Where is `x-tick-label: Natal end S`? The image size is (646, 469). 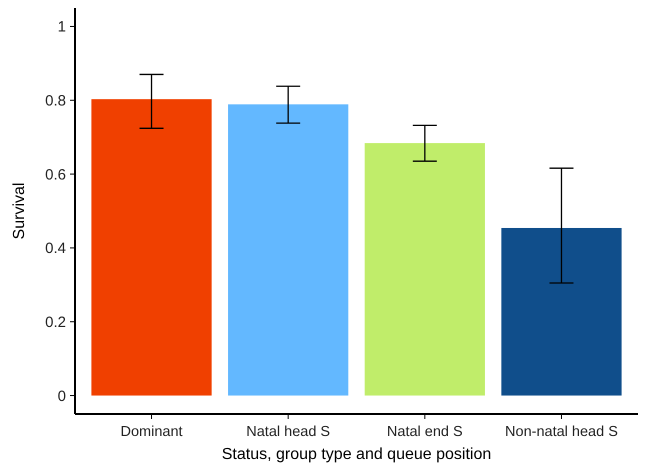 x-tick-label: Natal end S is located at coordinates (424, 432).